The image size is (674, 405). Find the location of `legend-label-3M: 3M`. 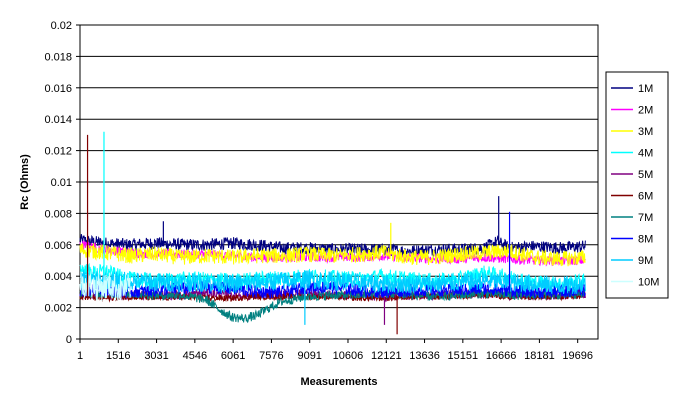

legend-label-3M: 3M is located at coordinates (645, 132).